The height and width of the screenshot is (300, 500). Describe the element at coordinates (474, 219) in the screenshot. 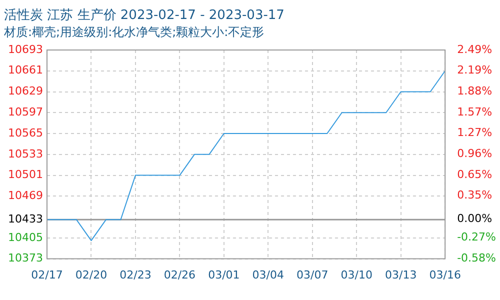

I see `y2-tick-label: 0.00%` at that location.